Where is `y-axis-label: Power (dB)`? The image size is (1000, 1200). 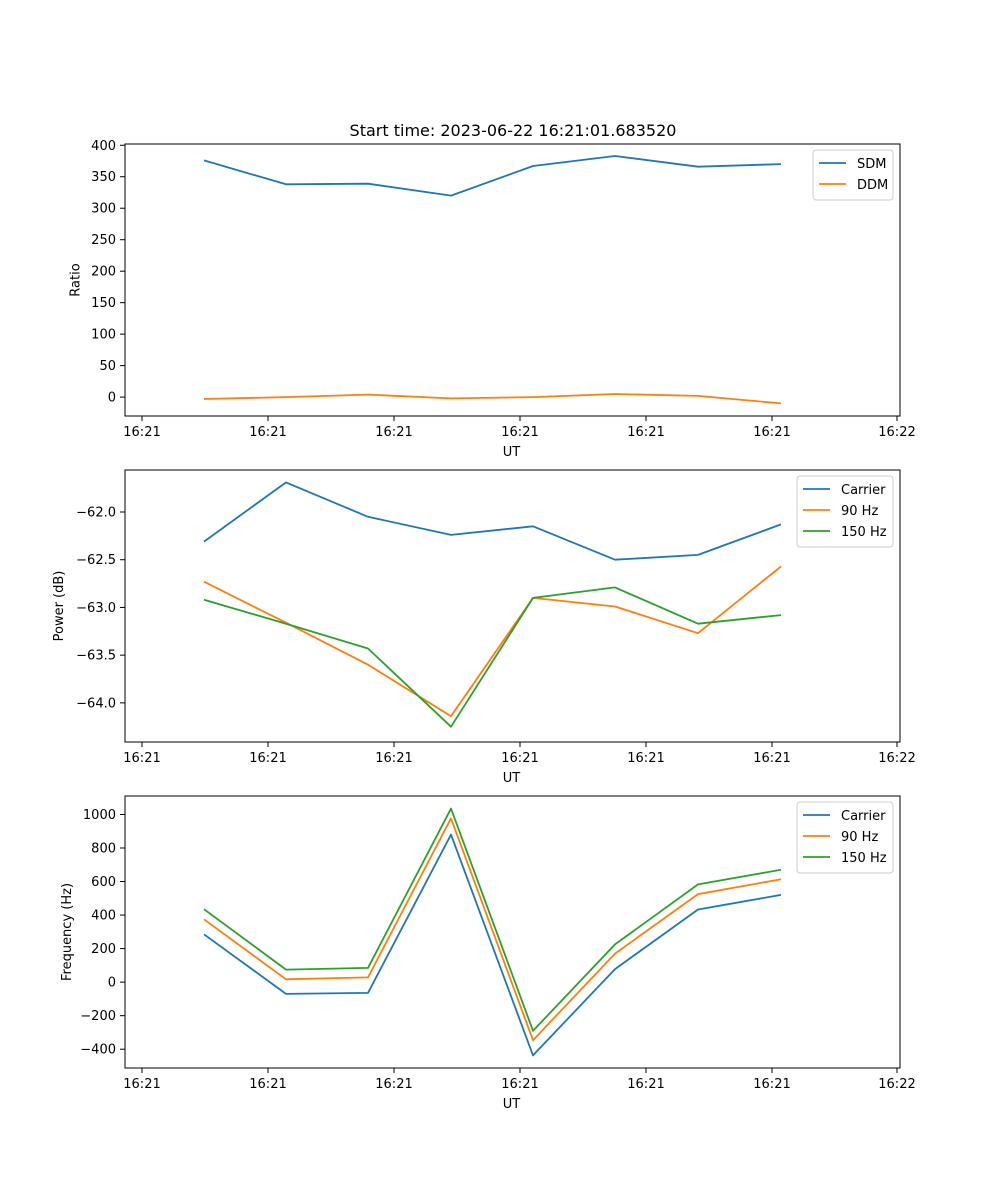 y-axis-label: Power (dB) is located at coordinates (59, 606).